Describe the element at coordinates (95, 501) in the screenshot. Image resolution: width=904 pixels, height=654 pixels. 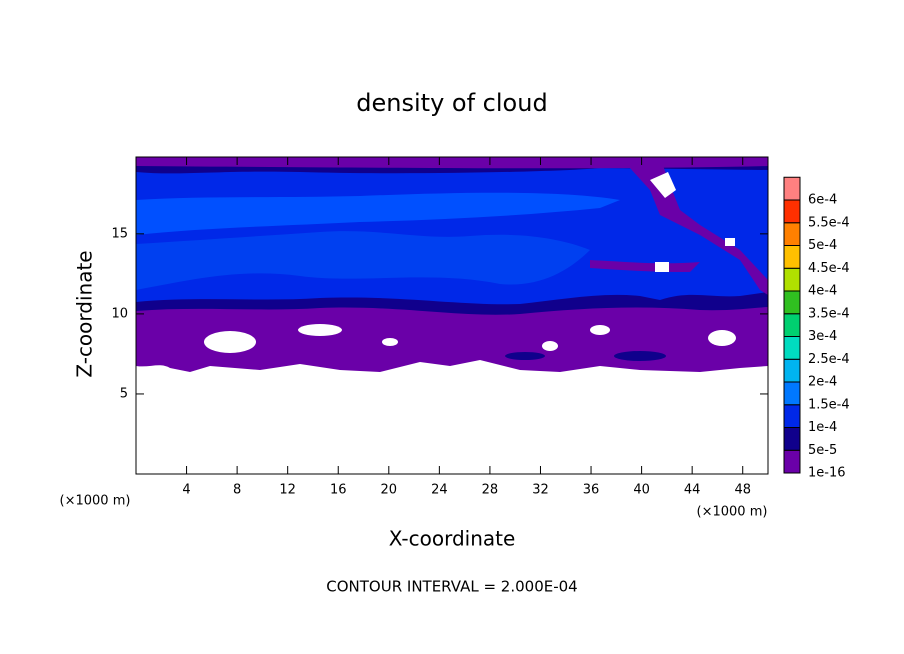
I see `y-unit-label: (×1000 m)` at that location.